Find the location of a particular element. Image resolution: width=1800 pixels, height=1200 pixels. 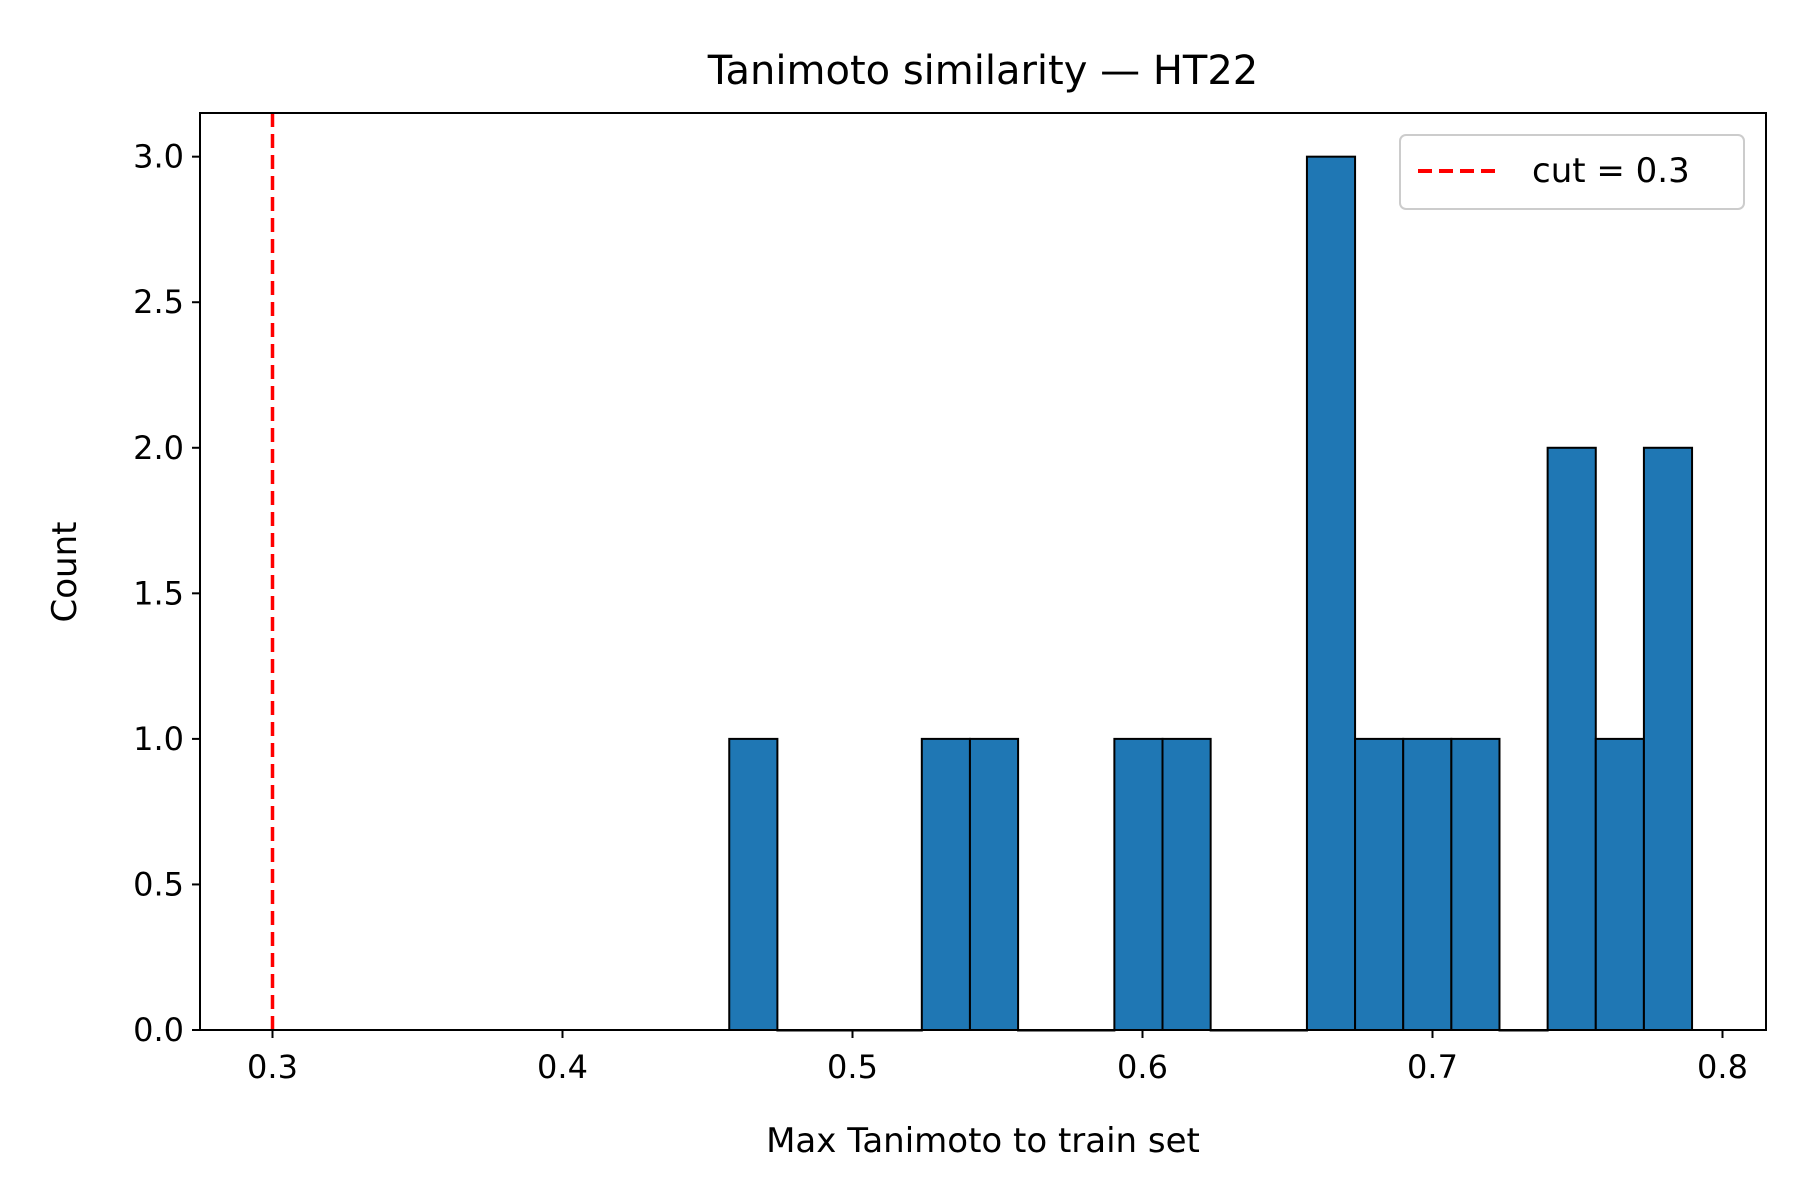

x-axis-ticks: 0.3 0.4 0.5 0.6 0.7 0.8 is located at coordinates (997, 1058).